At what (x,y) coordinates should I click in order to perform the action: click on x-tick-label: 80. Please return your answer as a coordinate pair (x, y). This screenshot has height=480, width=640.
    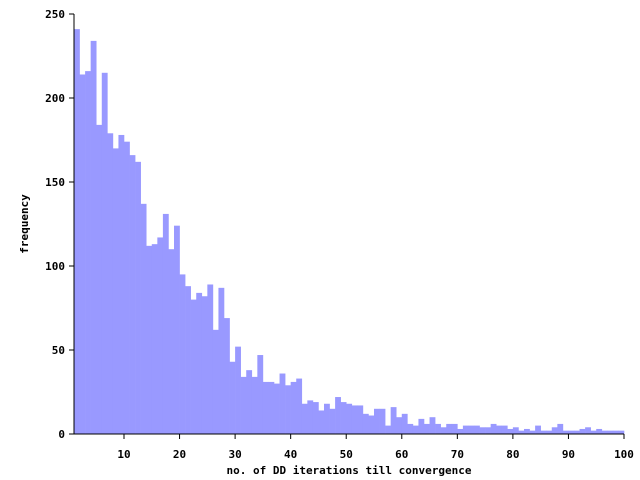
    Looking at the image, I should click on (512, 454).